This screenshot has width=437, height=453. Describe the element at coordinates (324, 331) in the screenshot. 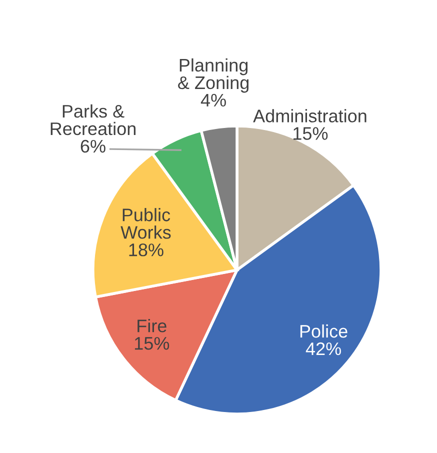

I see `slice-label: Police` at that location.